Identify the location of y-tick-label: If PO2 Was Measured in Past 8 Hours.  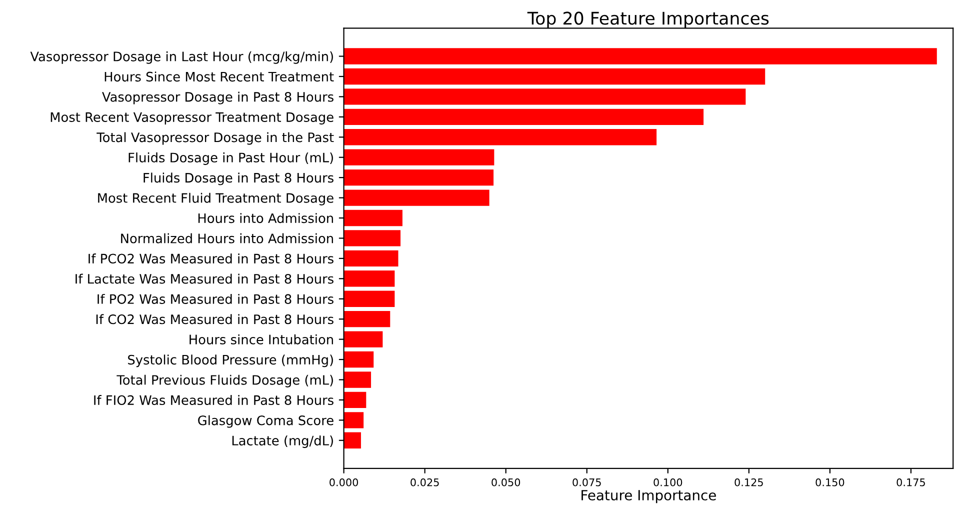
(216, 299).